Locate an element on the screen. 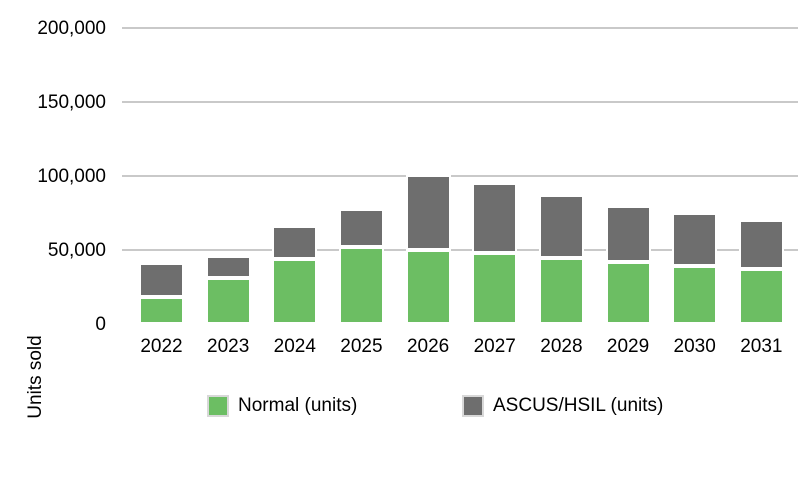  bar-segment-normal-2024 is located at coordinates (295, 291).